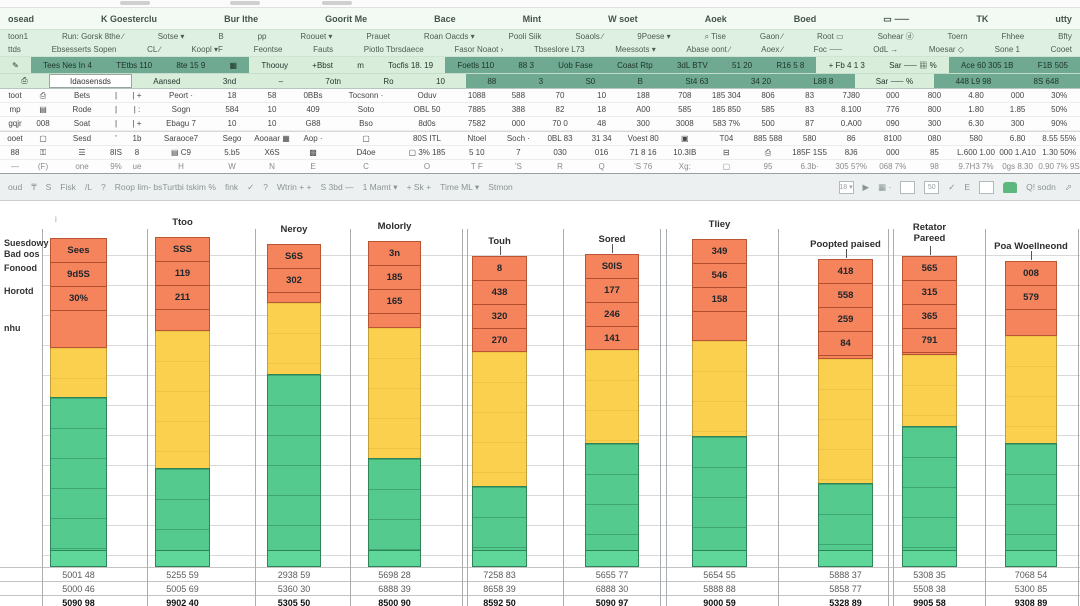  Describe the element at coordinates (182, 284) in the screenshot. I see `bar-orange-segment: SSS 119 211` at that location.